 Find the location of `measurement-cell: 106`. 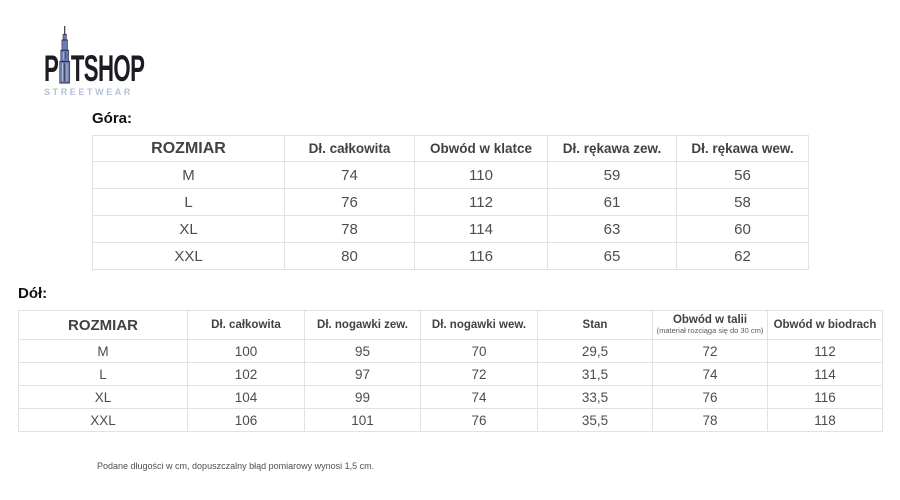

measurement-cell: 106 is located at coordinates (246, 420).